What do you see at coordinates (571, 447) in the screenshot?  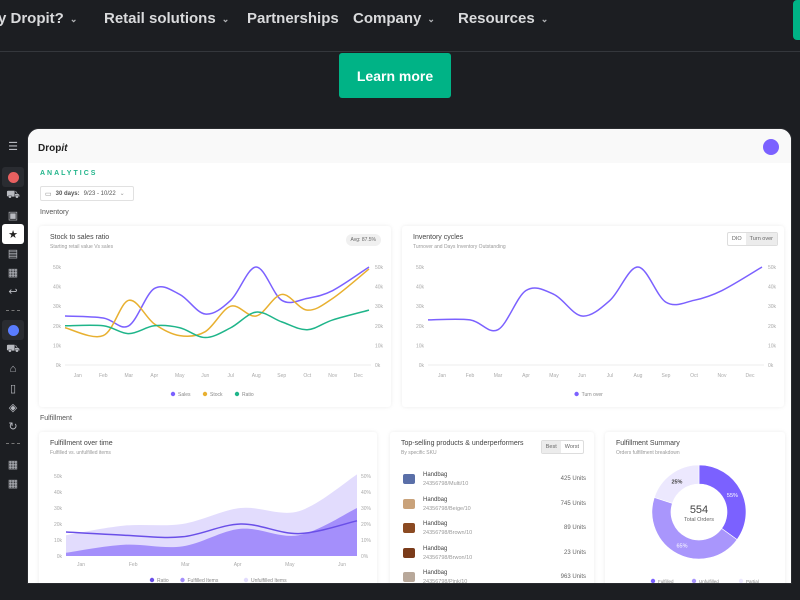 I see `toggle-worst: Worst` at bounding box center [571, 447].